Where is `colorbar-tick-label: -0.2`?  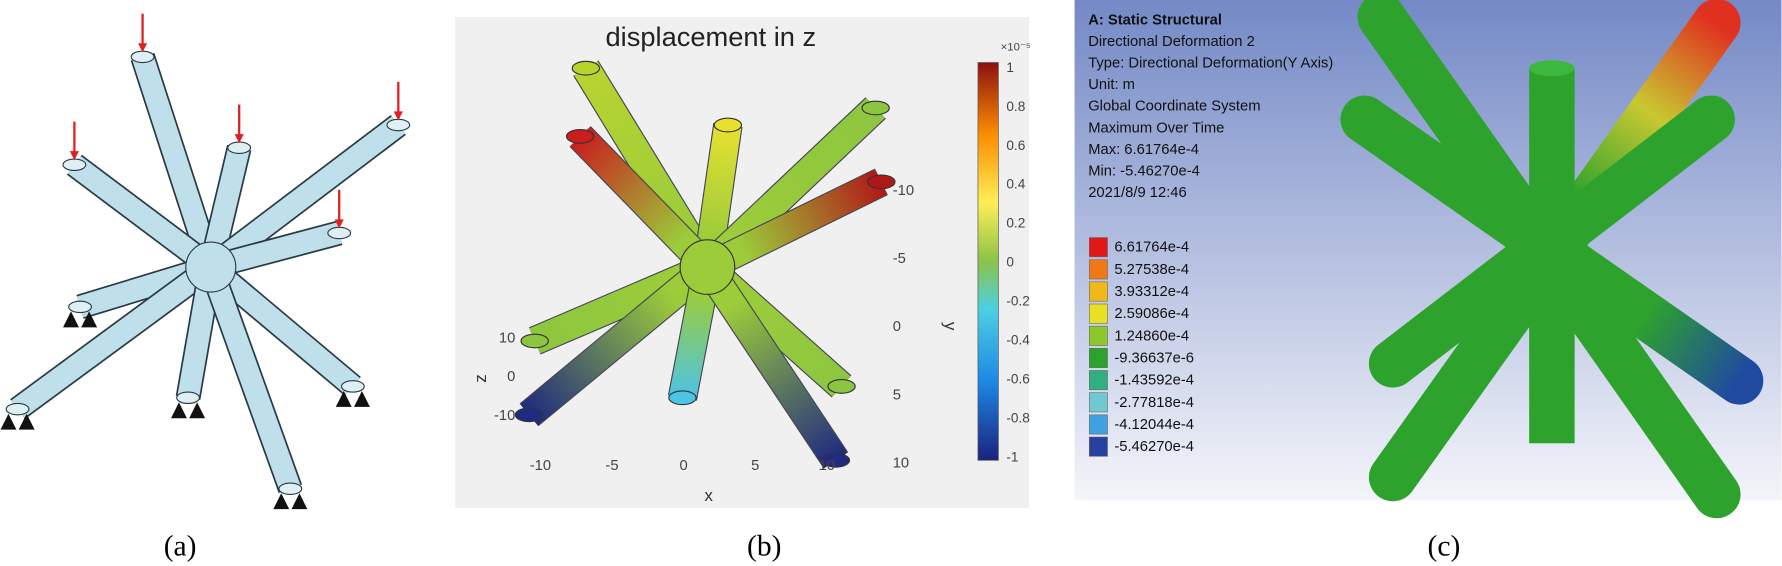
colorbar-tick-label: -0.2 is located at coordinates (1017, 301).